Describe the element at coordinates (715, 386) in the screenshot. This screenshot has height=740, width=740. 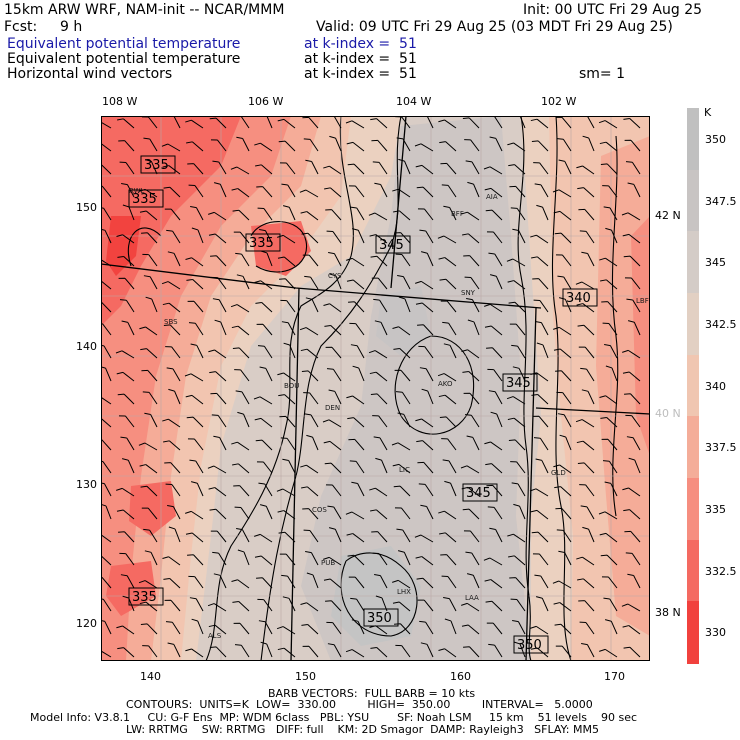
I see `colorbar-label: 340` at that location.